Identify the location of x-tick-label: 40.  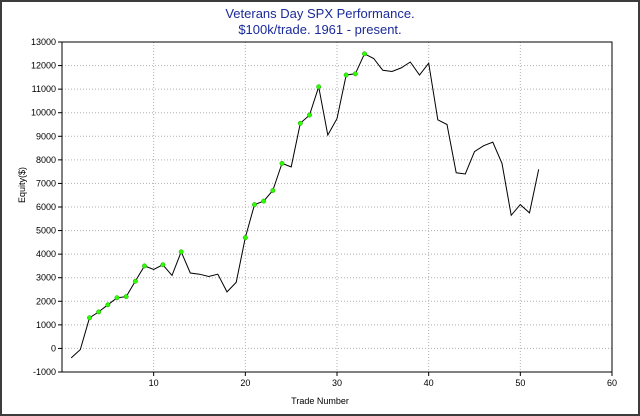
(429, 383).